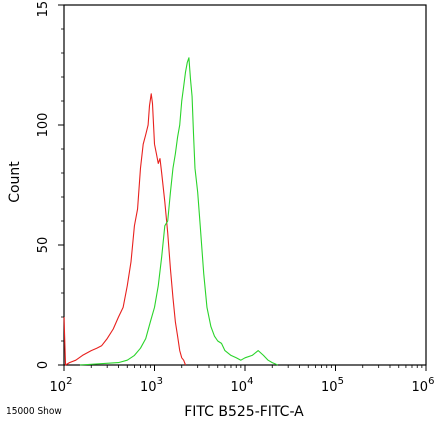  What do you see at coordinates (15, 182) in the screenshot?
I see `y-axis-title: Count` at bounding box center [15, 182].